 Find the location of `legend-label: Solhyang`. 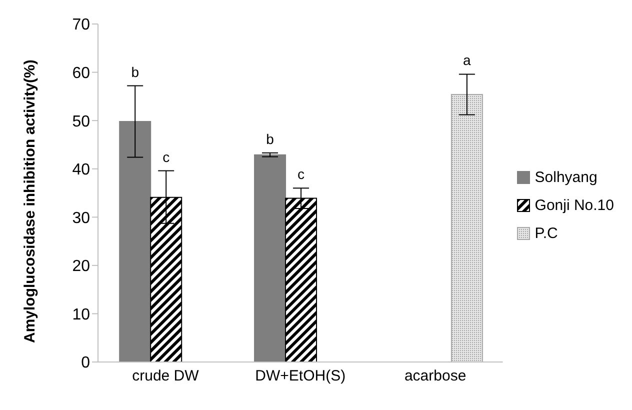

legend-label: Solhyang is located at coordinates (566, 177).